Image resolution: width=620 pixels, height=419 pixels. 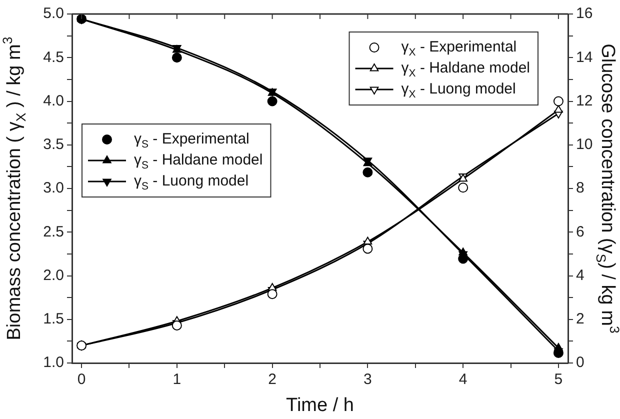 What do you see at coordinates (368, 379) in the screenshot?
I see `x-tick-label: 3` at bounding box center [368, 379].